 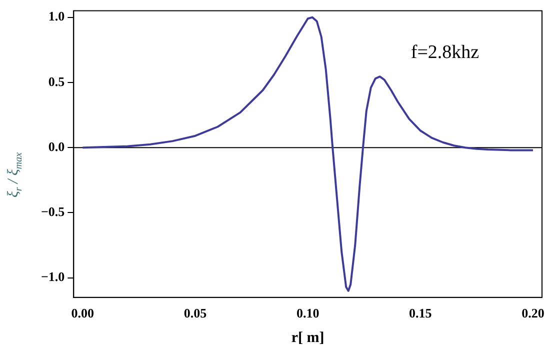 I want to click on y-tick-label: 1.0, so click(x=56, y=16).